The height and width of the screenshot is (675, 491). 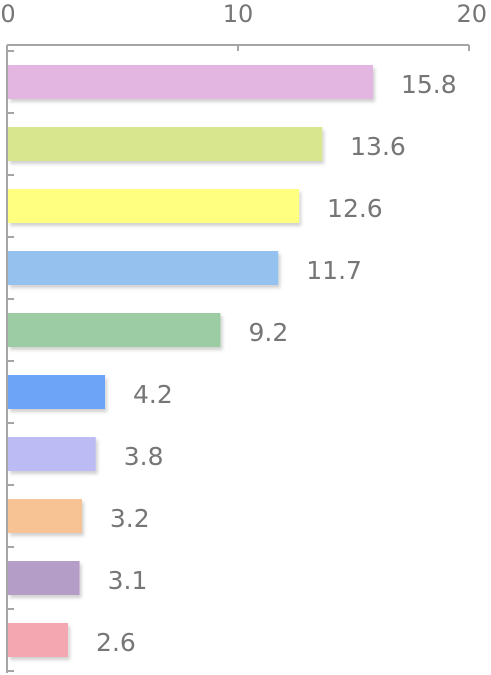 What do you see at coordinates (7, 14) in the screenshot?
I see `x-tick-label: 0` at bounding box center [7, 14].